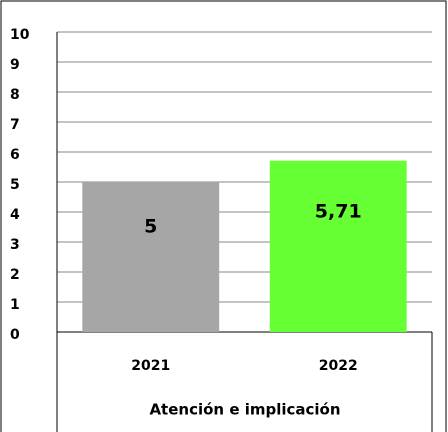  What do you see at coordinates (15, 335) in the screenshot?
I see `y-tick-label: 0` at bounding box center [15, 335].